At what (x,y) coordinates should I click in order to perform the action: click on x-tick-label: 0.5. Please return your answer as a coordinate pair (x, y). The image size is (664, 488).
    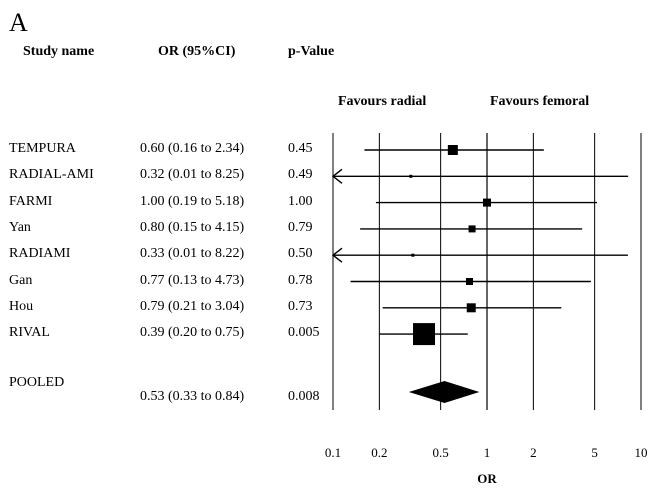
    Looking at the image, I should click on (441, 452).